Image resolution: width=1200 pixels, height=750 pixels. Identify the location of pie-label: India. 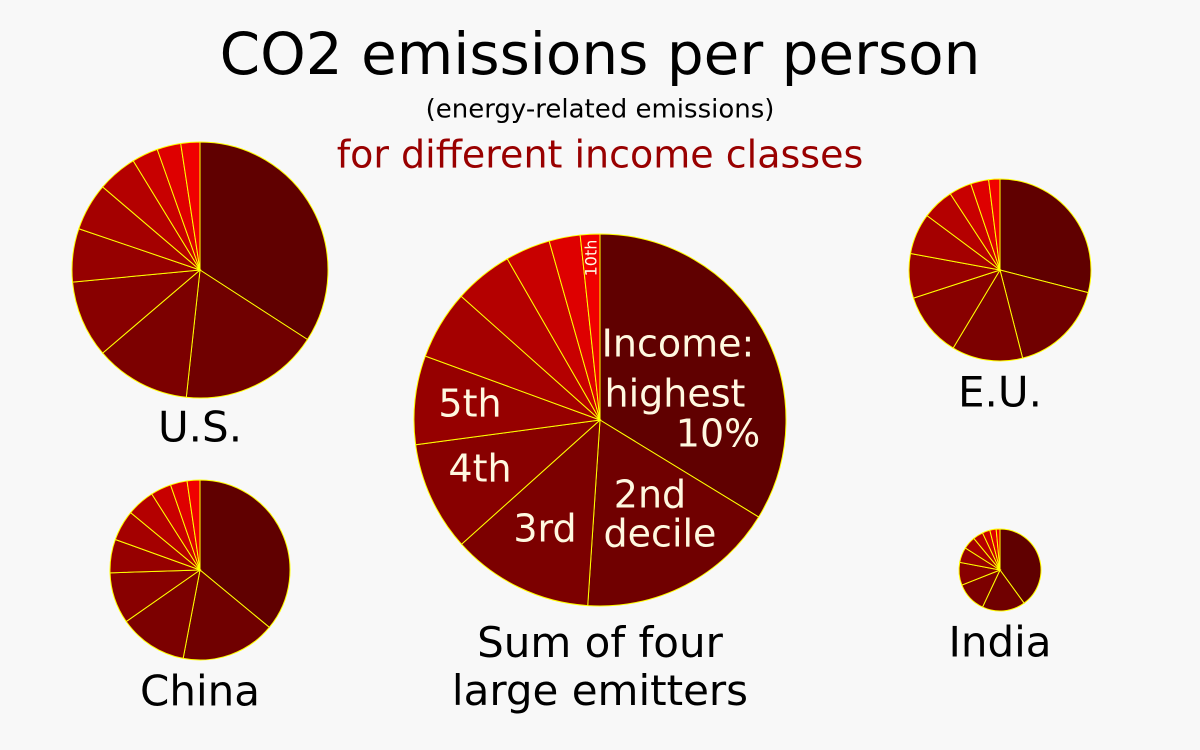
(999, 642).